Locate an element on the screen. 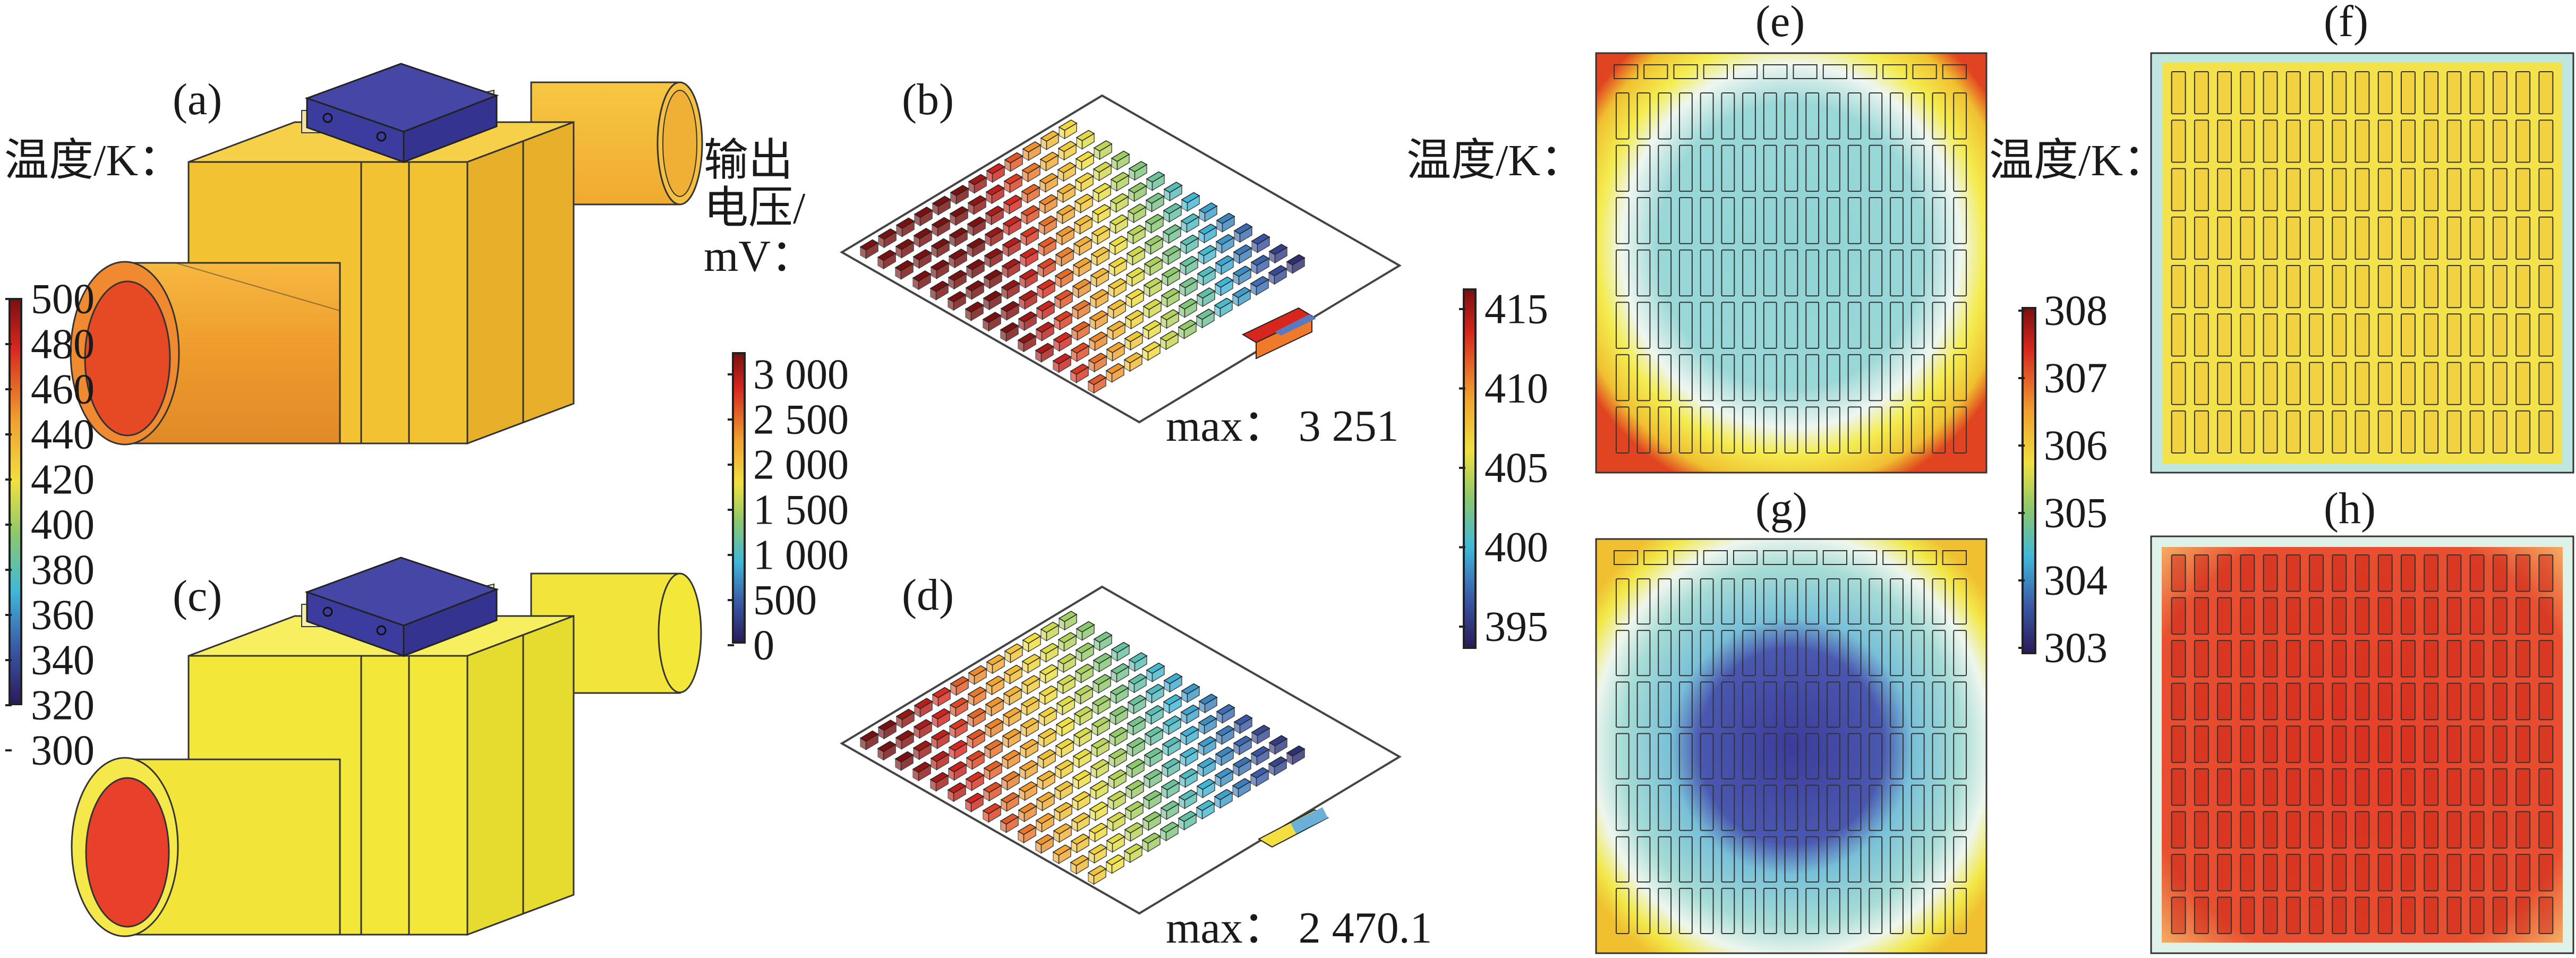  voltage-tick-2: 2 000 is located at coordinates (801, 464).